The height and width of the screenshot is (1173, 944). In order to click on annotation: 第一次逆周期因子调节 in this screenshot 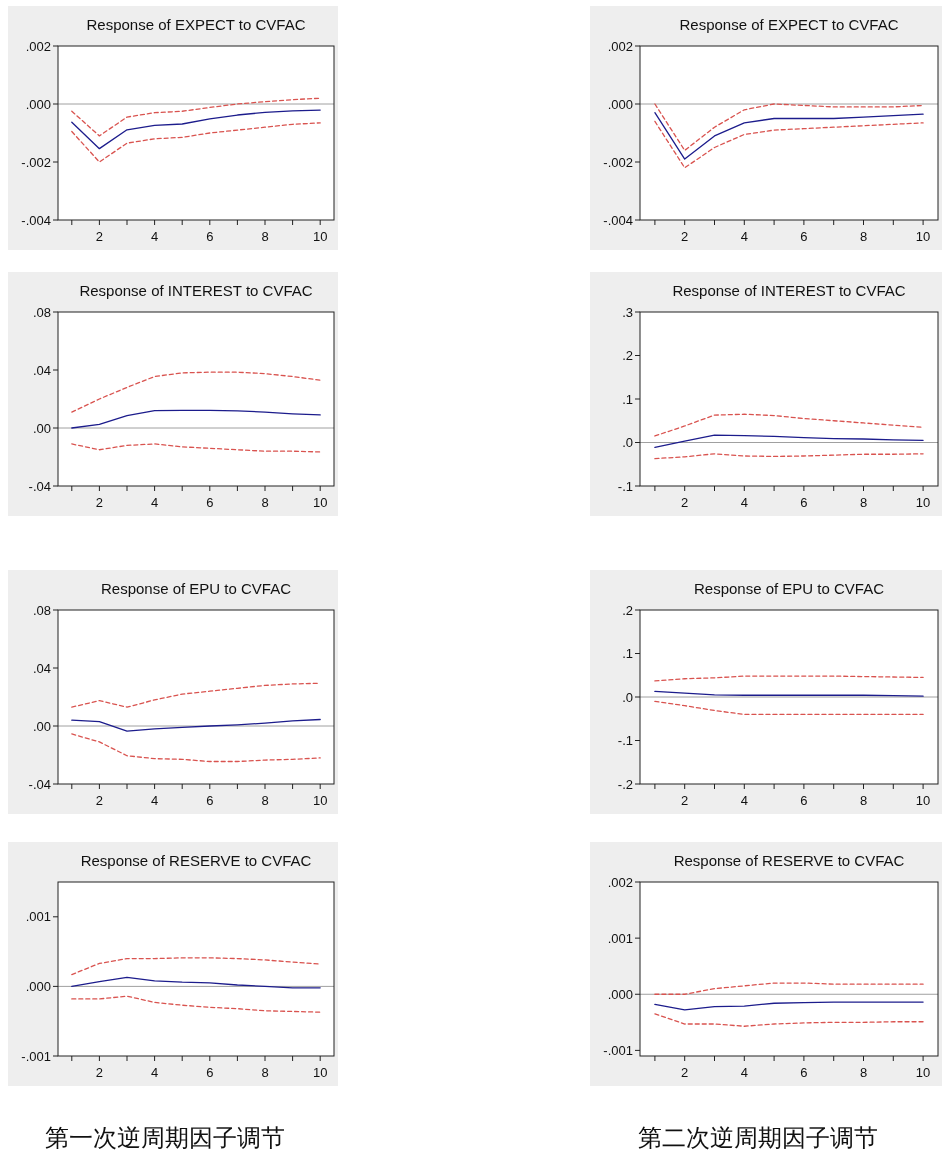, I will do `click(165, 1138)`.